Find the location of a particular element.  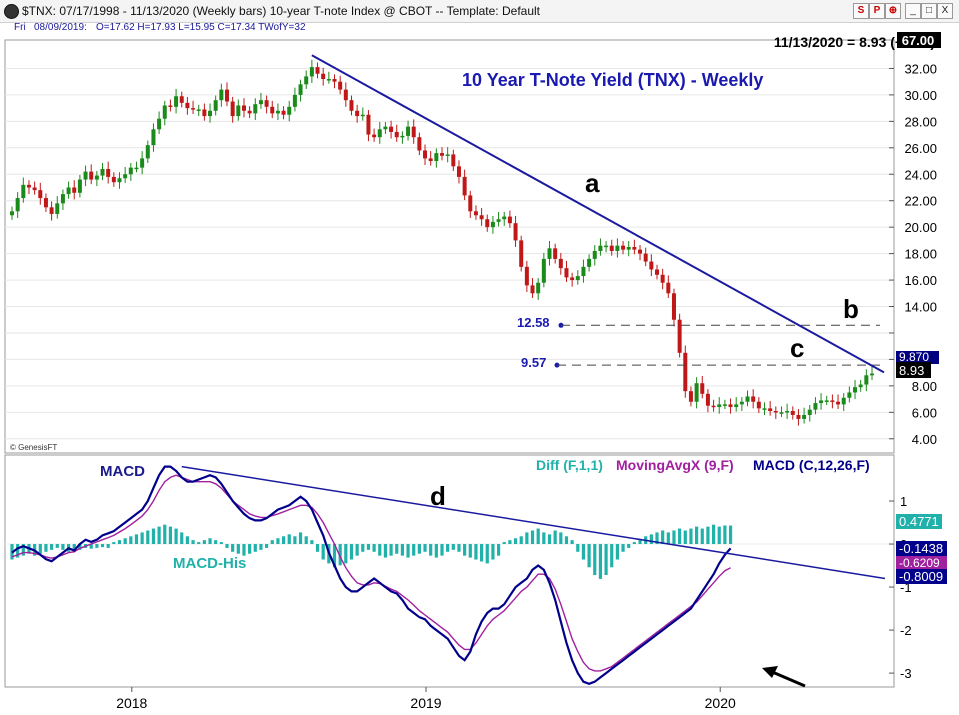

price-tick-label: 20.00 is located at coordinates (920, 227).